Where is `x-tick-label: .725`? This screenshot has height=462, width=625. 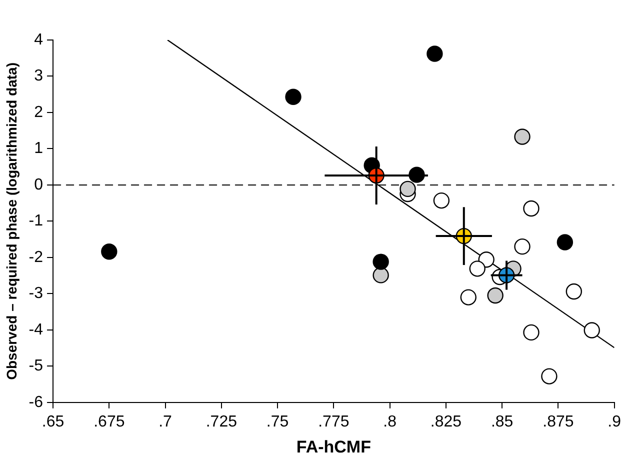 x-tick-label: .725 is located at coordinates (222, 421).